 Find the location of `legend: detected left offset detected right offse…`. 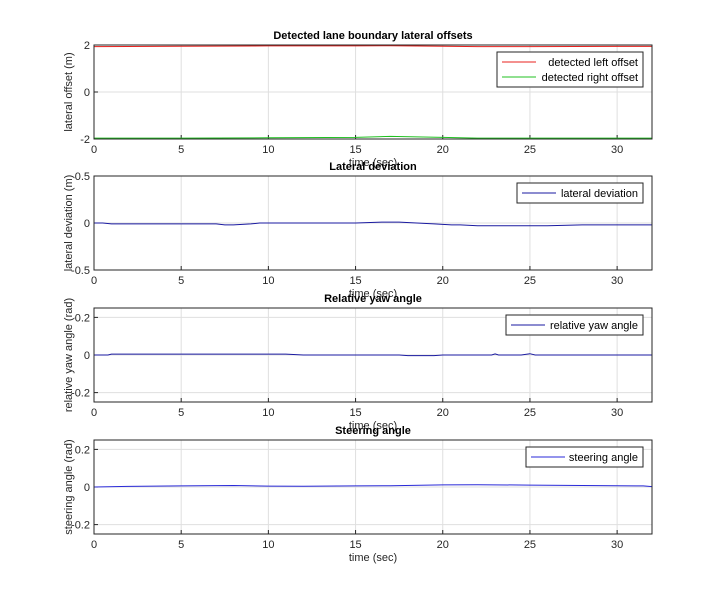

legend: detected left offset detected right offse… is located at coordinates (570, 69).